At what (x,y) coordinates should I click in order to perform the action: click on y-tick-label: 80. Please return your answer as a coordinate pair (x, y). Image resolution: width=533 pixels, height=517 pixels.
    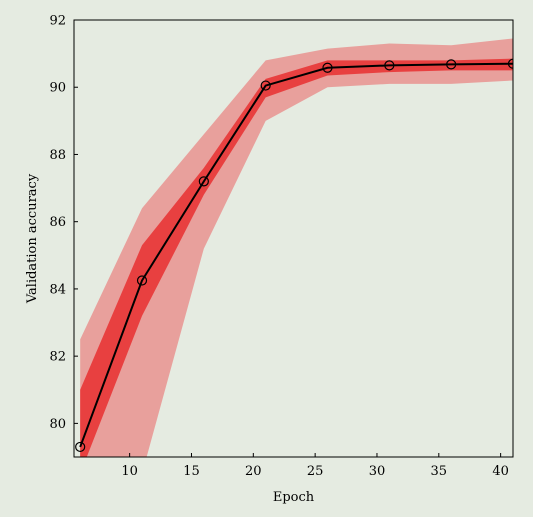
    Looking at the image, I should click on (57, 424).